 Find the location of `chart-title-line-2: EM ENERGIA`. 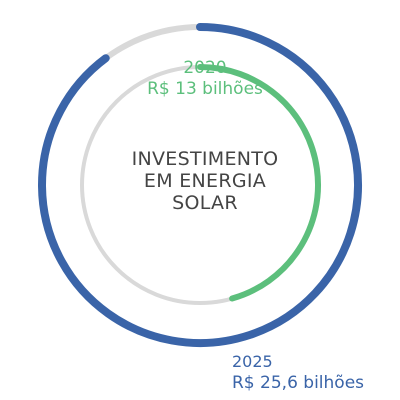

chart-title-line-2: EM ENERGIA is located at coordinates (205, 181).